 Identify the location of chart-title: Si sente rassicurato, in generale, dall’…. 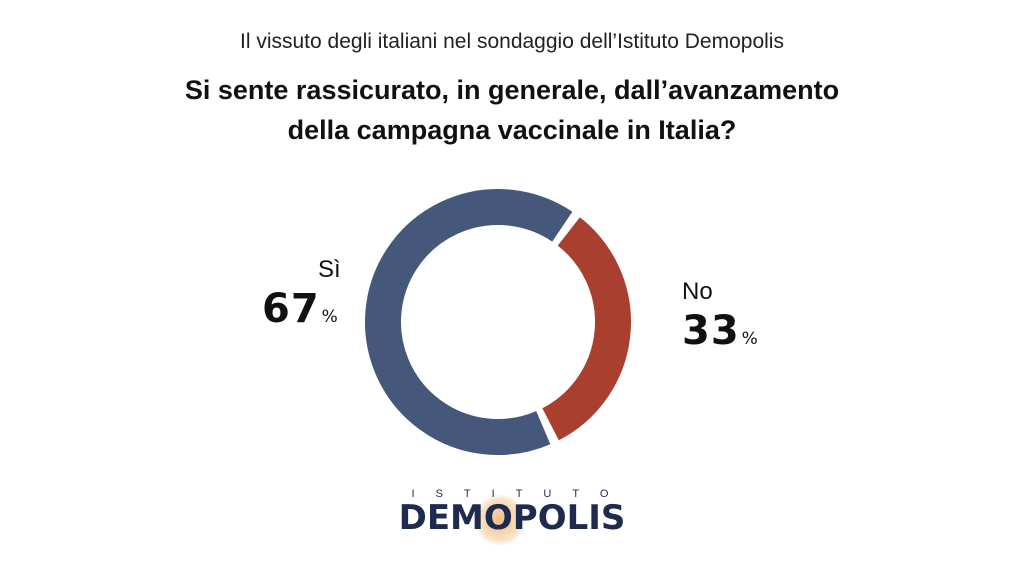
(512, 110).